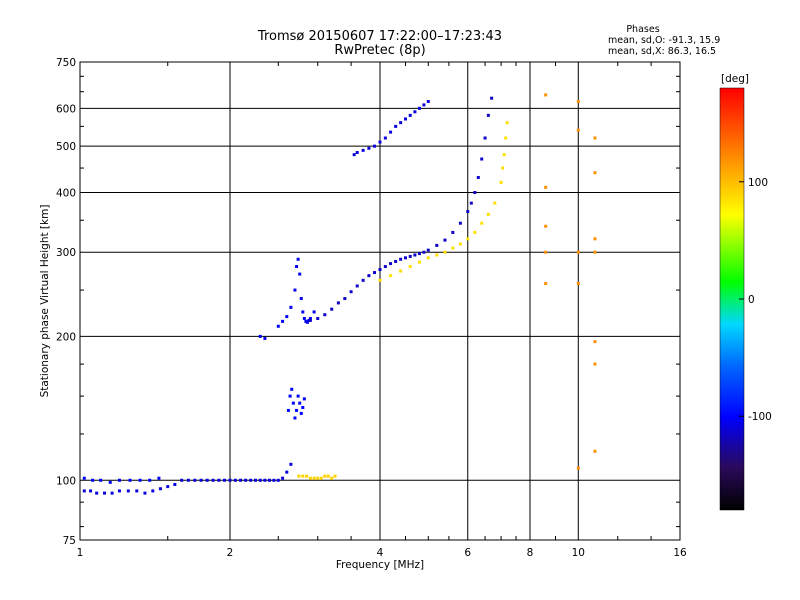  Describe the element at coordinates (379, 36) in the screenshot. I see `chart-title: Tromsø 20150607 17:22:00–17:23:43` at that location.